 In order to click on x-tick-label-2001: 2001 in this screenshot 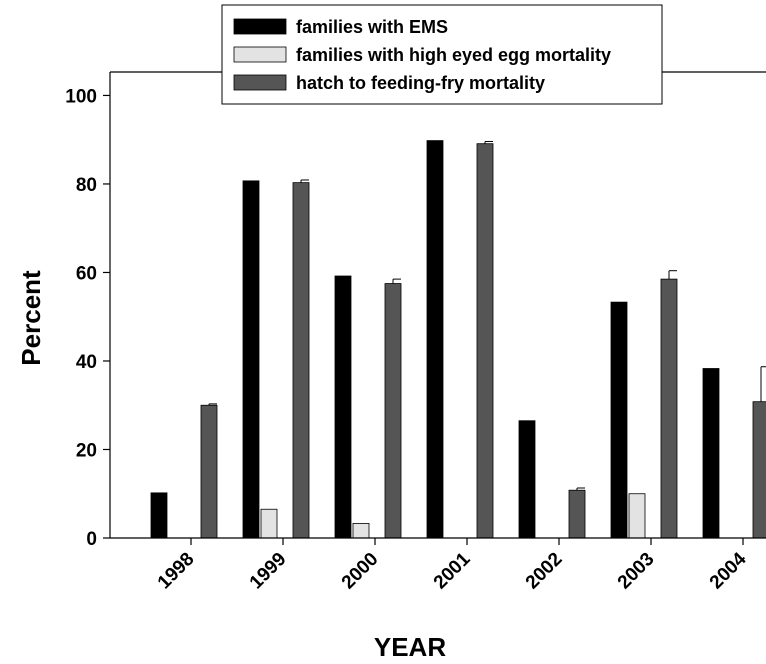, I will do `click(452, 570)`.